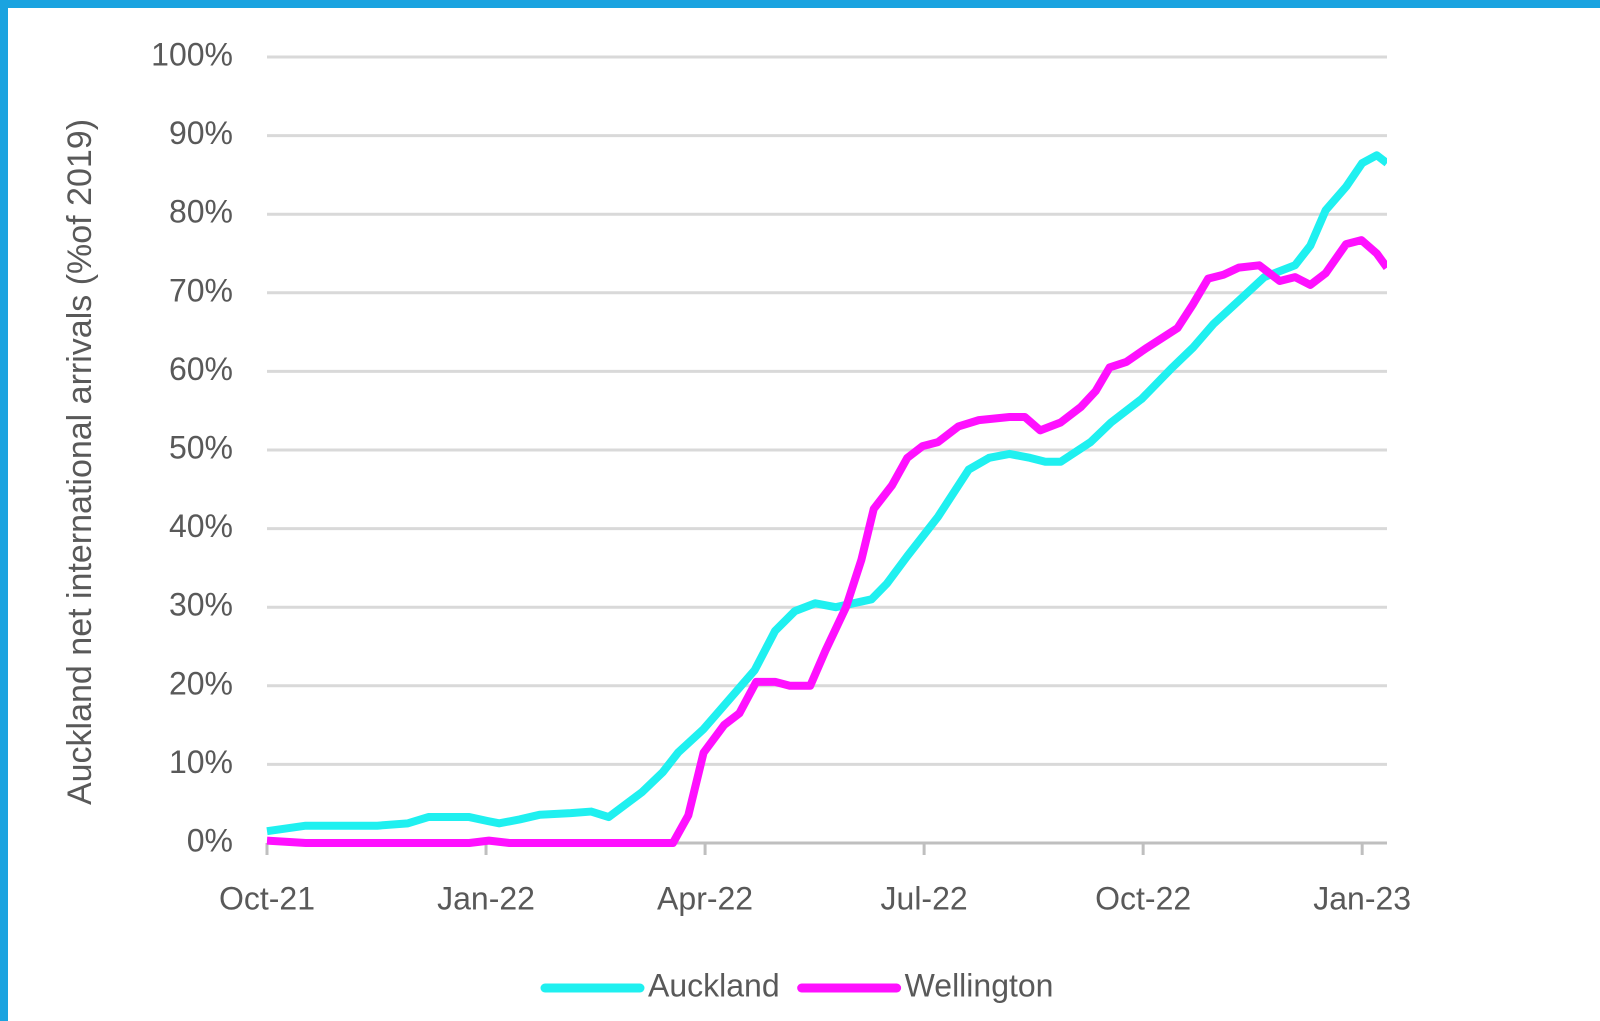 The width and height of the screenshot is (1600, 1021). Describe the element at coordinates (201, 762) in the screenshot. I see `y-tick-label: 10%` at that location.